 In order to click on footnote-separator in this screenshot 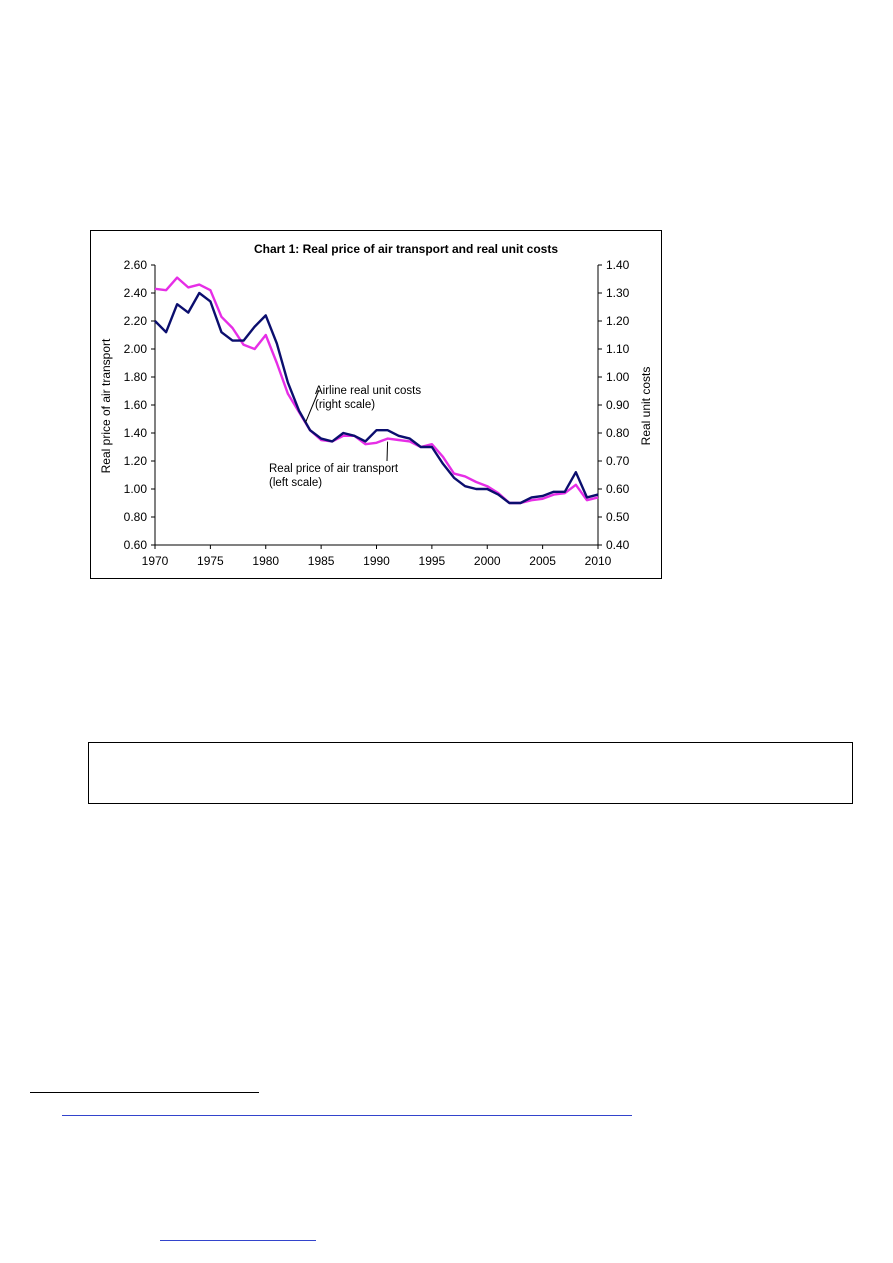, I will do `click(144, 1092)`.